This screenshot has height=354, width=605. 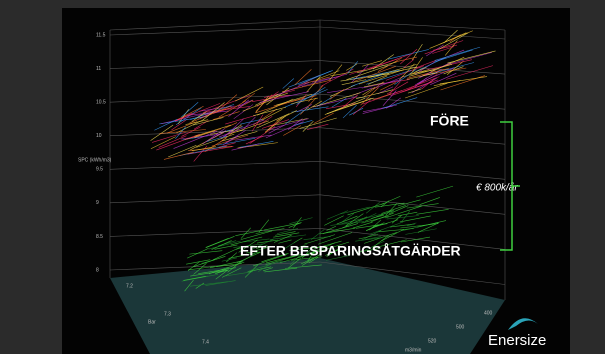 What do you see at coordinates (432, 341) in the screenshot?
I see `flow-tick-label: 520` at bounding box center [432, 341].